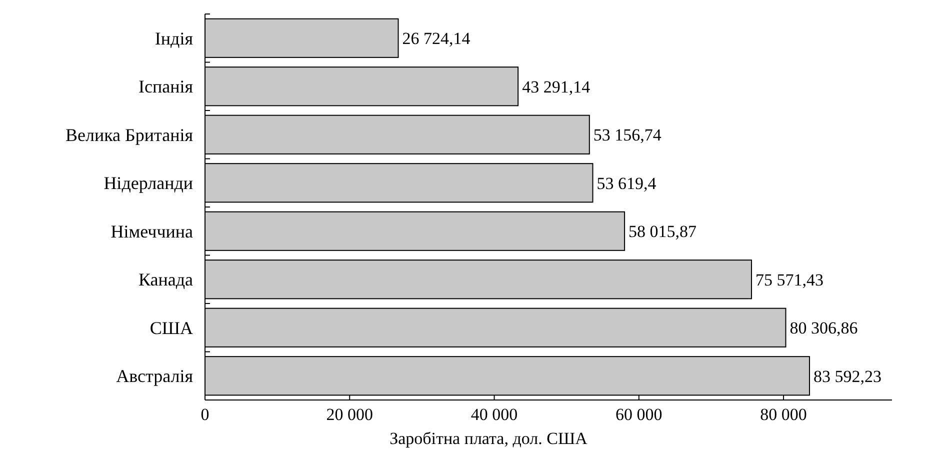 This screenshot has height=456, width=930. Describe the element at coordinates (626, 183) in the screenshot. I see `data-label: 53 619,4` at that location.